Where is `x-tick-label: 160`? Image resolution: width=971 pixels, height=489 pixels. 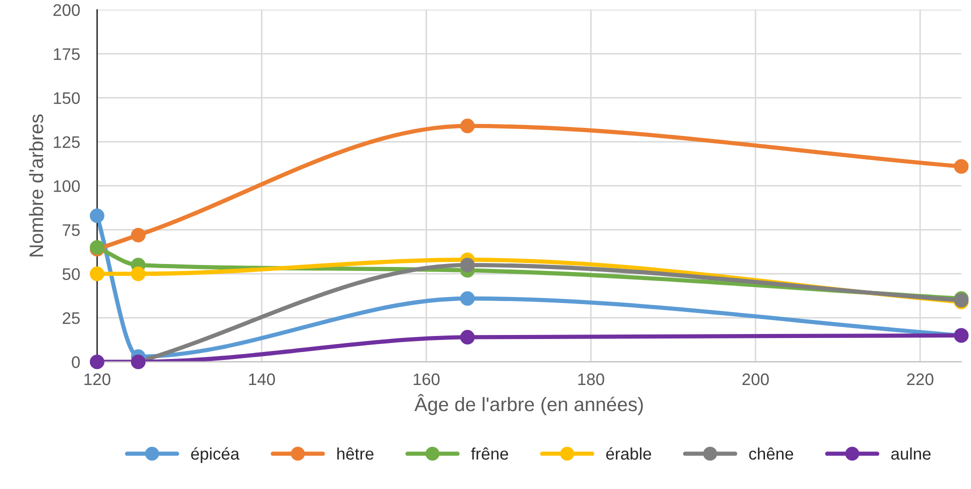
x-tick-label: 160 is located at coordinates (427, 379).